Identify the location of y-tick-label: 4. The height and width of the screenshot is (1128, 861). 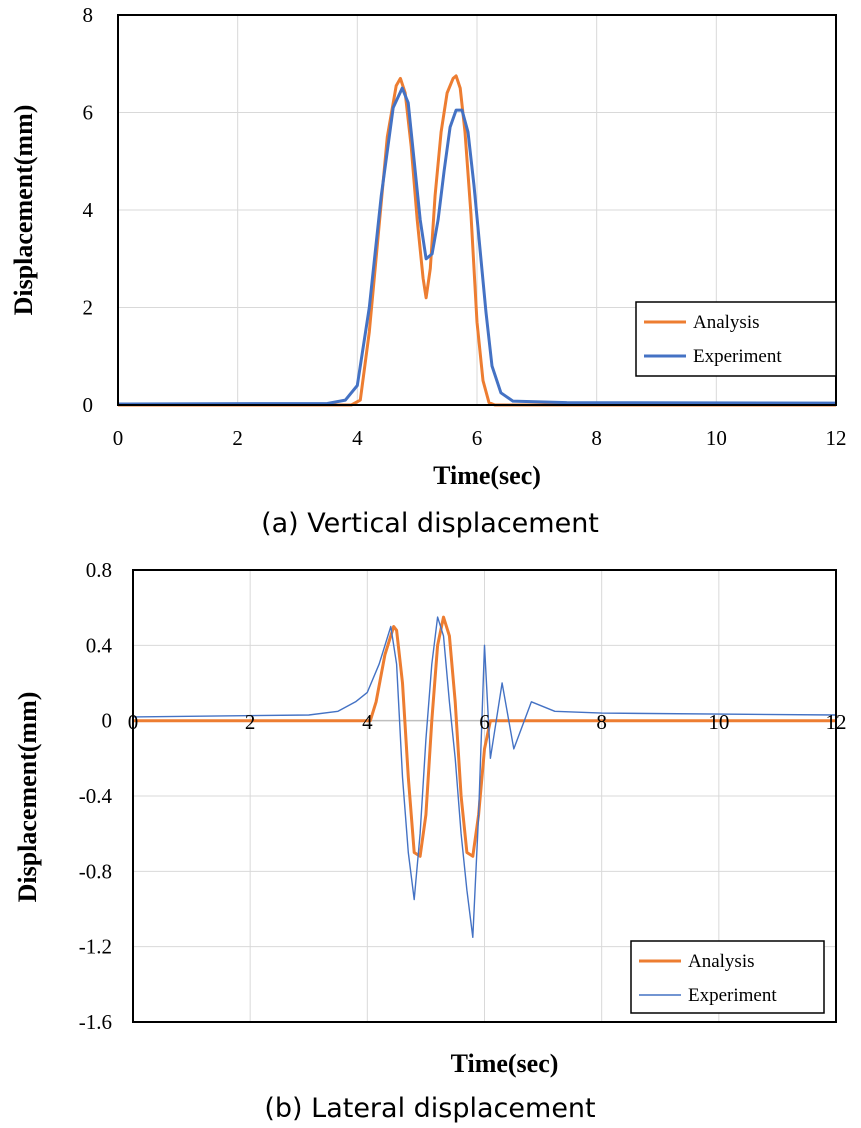
(88, 210).